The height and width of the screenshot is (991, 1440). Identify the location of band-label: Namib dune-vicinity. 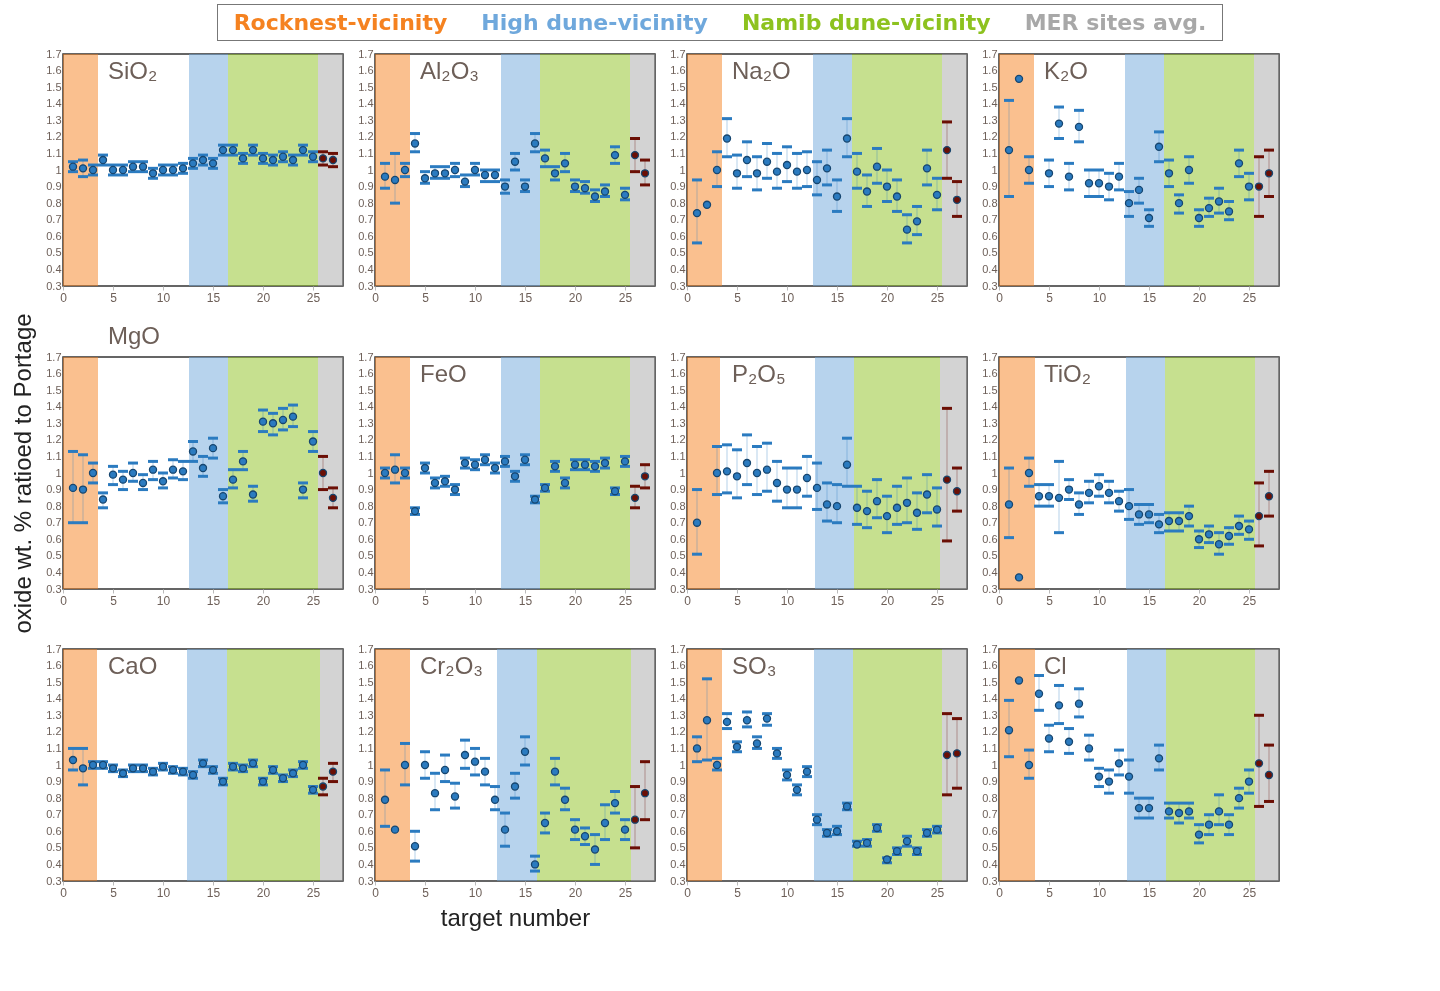
(866, 22).